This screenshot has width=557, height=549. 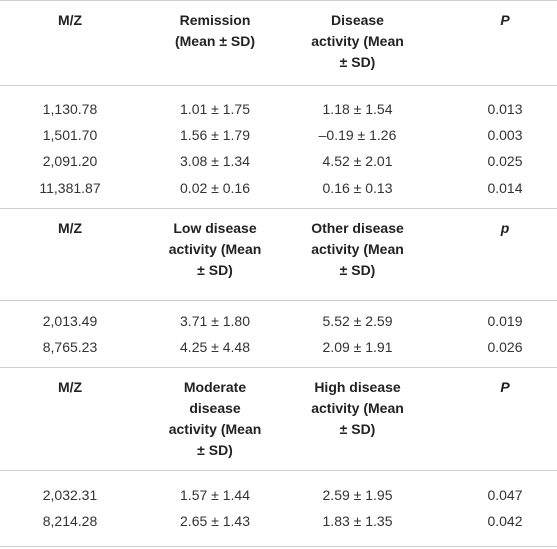 What do you see at coordinates (215, 187) in the screenshot?
I see `table-cell: 0.02 ± 0.16` at bounding box center [215, 187].